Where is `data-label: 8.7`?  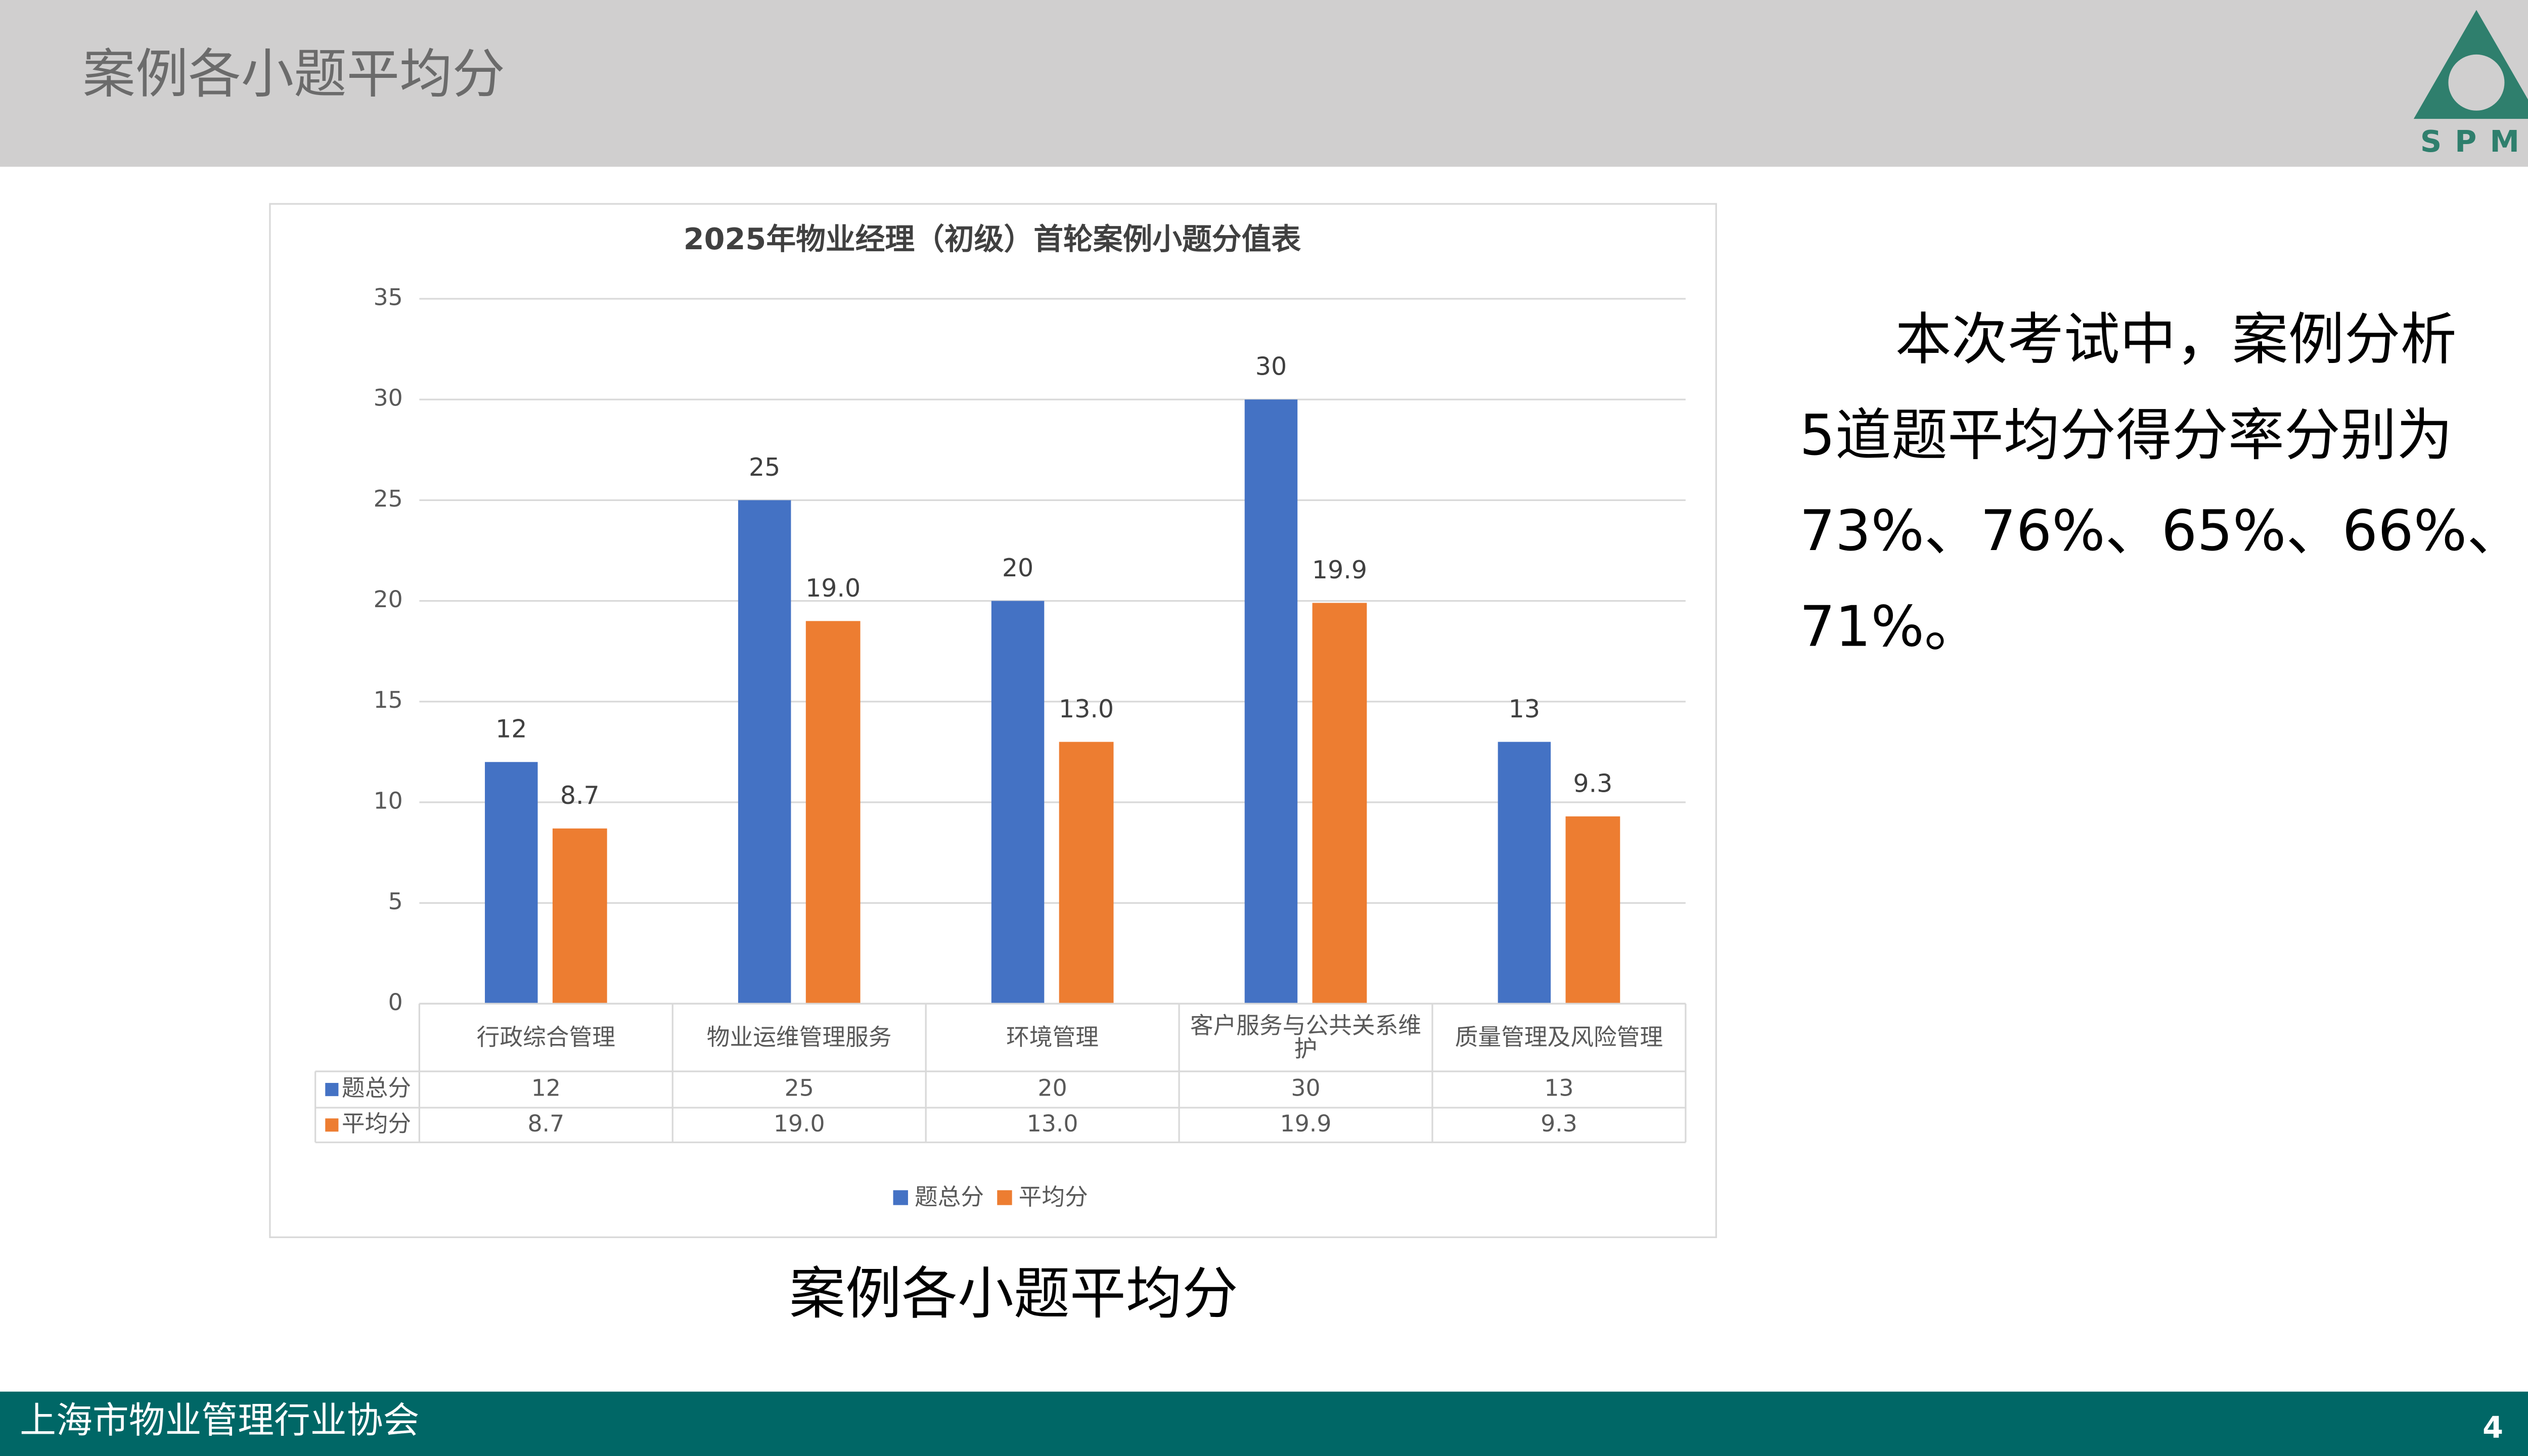 data-label: 8.7 is located at coordinates (580, 795).